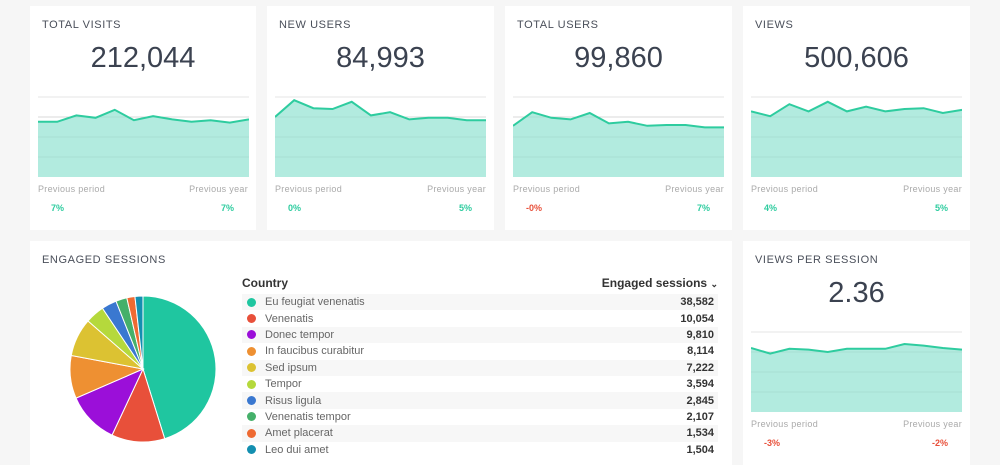 The width and height of the screenshot is (1000, 465). What do you see at coordinates (297, 449) in the screenshot?
I see `country-name: Leo dui amet` at bounding box center [297, 449].